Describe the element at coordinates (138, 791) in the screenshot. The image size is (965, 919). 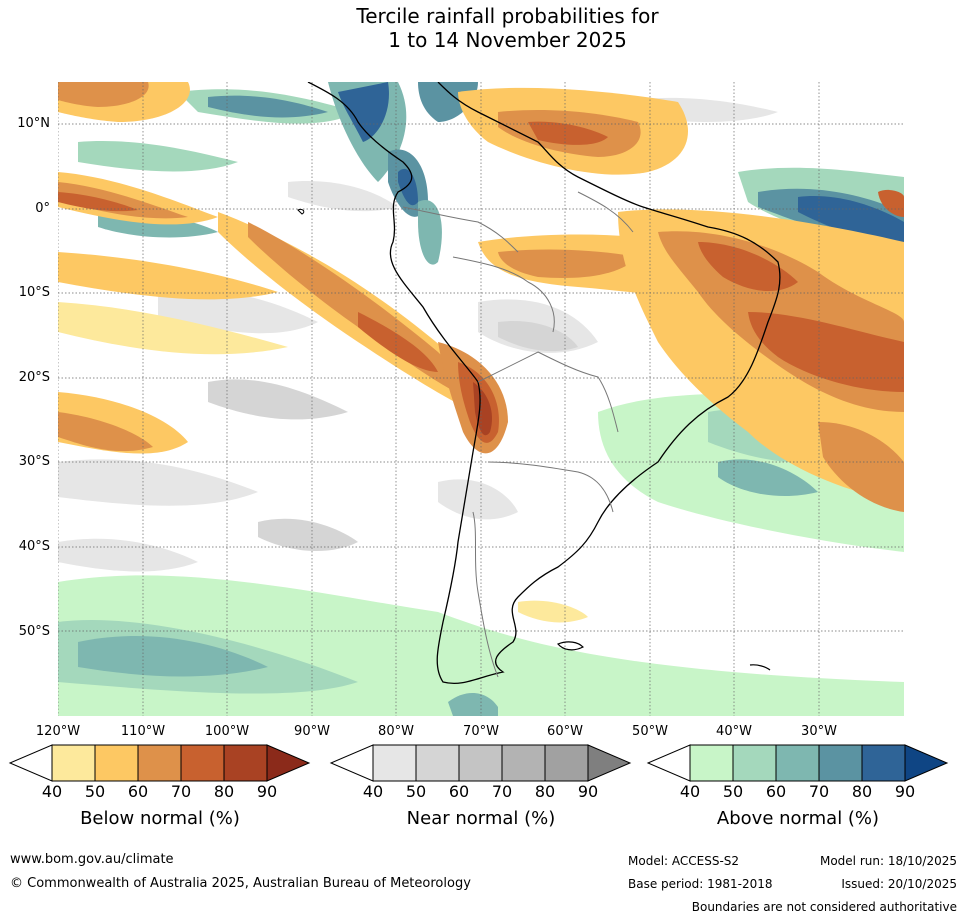
I see `cbar-below-tick-60: 60` at that location.